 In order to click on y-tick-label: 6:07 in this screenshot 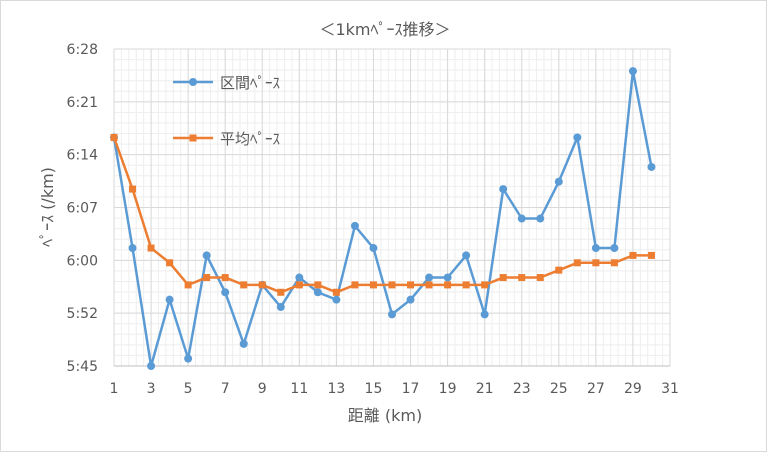, I will do `click(82, 209)`.